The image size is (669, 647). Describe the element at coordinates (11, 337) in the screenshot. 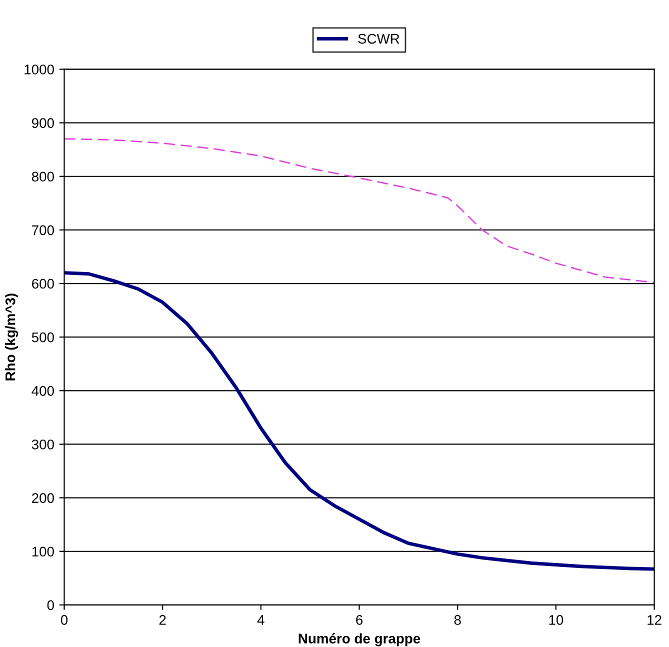

I see `y-axis-title: Rho (kg/m^3)` at that location.